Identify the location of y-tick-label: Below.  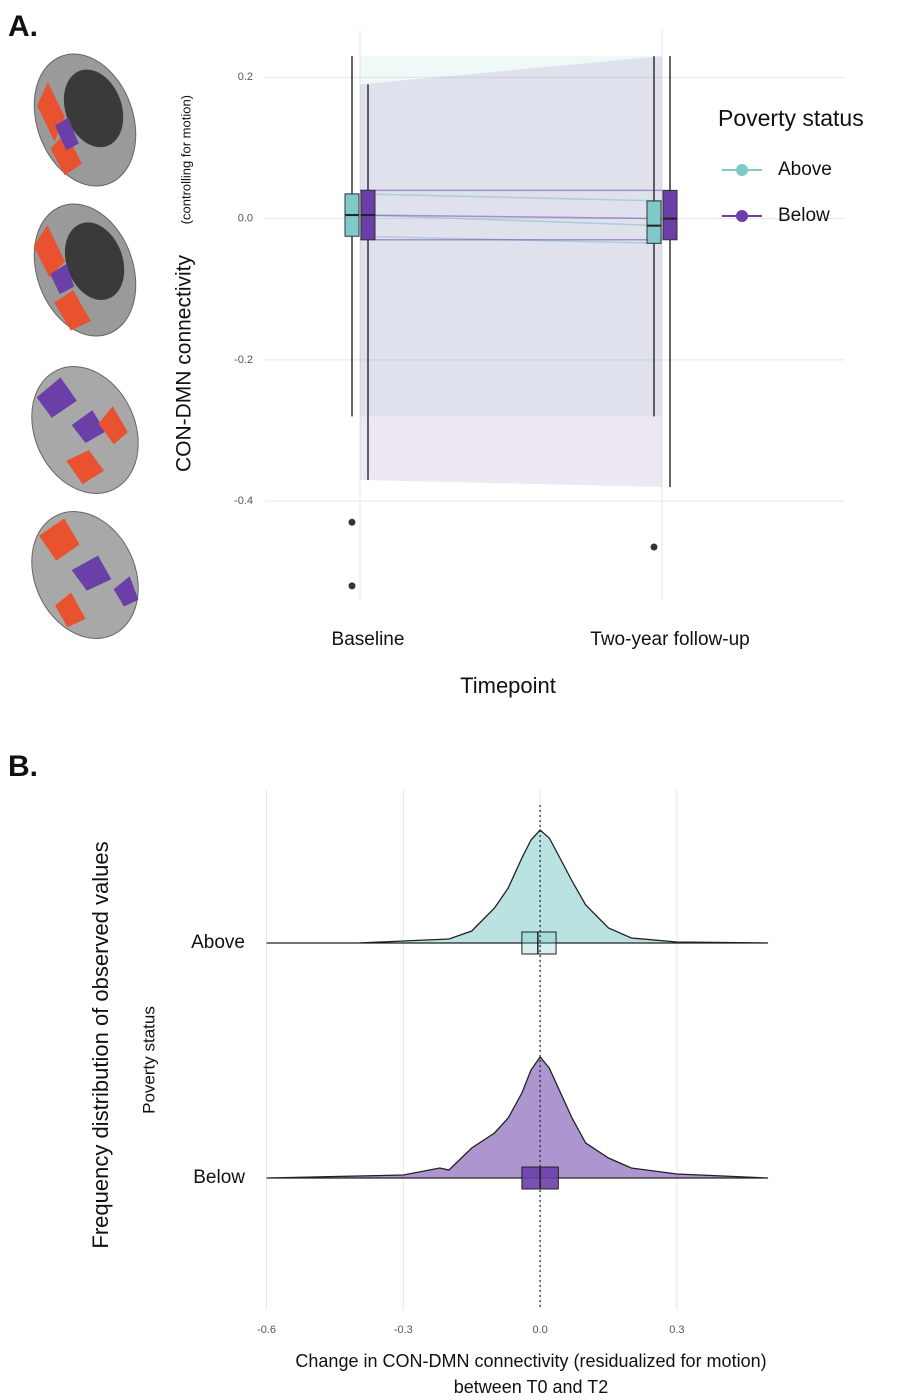
(219, 1177).